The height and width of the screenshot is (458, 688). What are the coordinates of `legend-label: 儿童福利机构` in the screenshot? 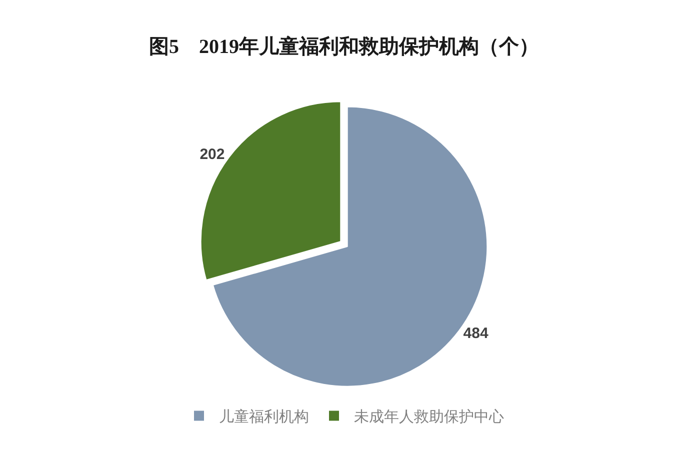 It's located at (264, 417).